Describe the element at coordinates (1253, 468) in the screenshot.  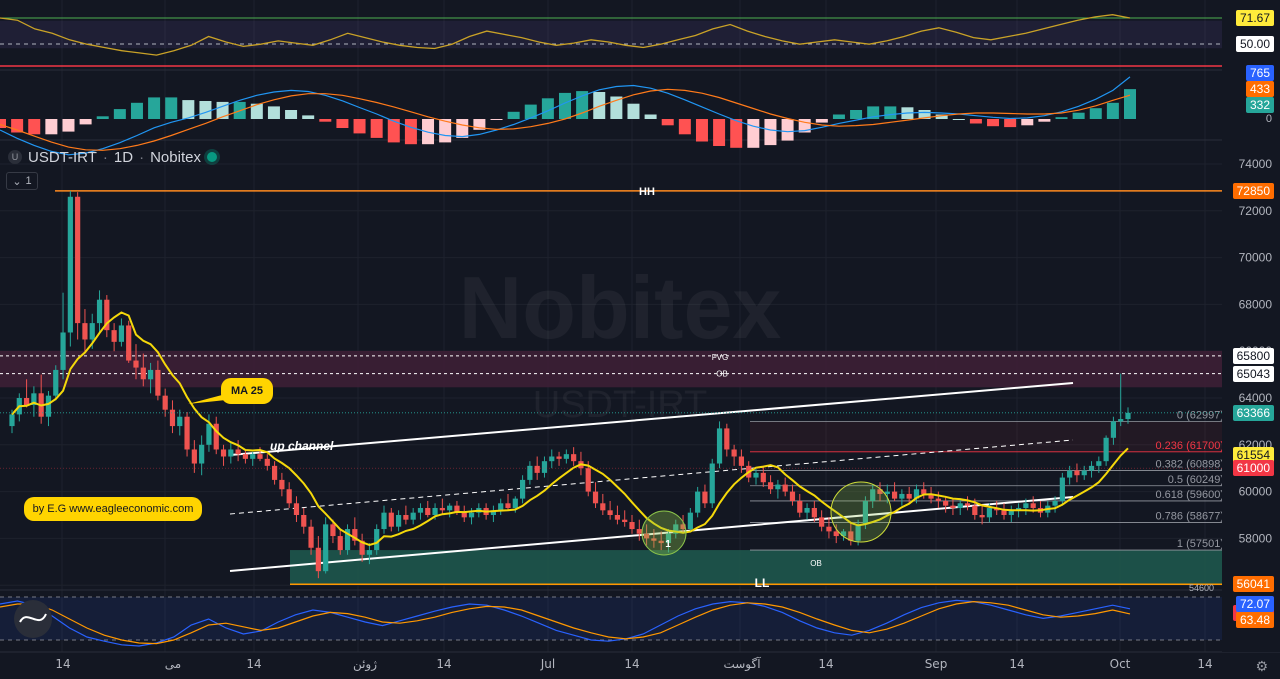
I see `price-label: 61000` at that location.